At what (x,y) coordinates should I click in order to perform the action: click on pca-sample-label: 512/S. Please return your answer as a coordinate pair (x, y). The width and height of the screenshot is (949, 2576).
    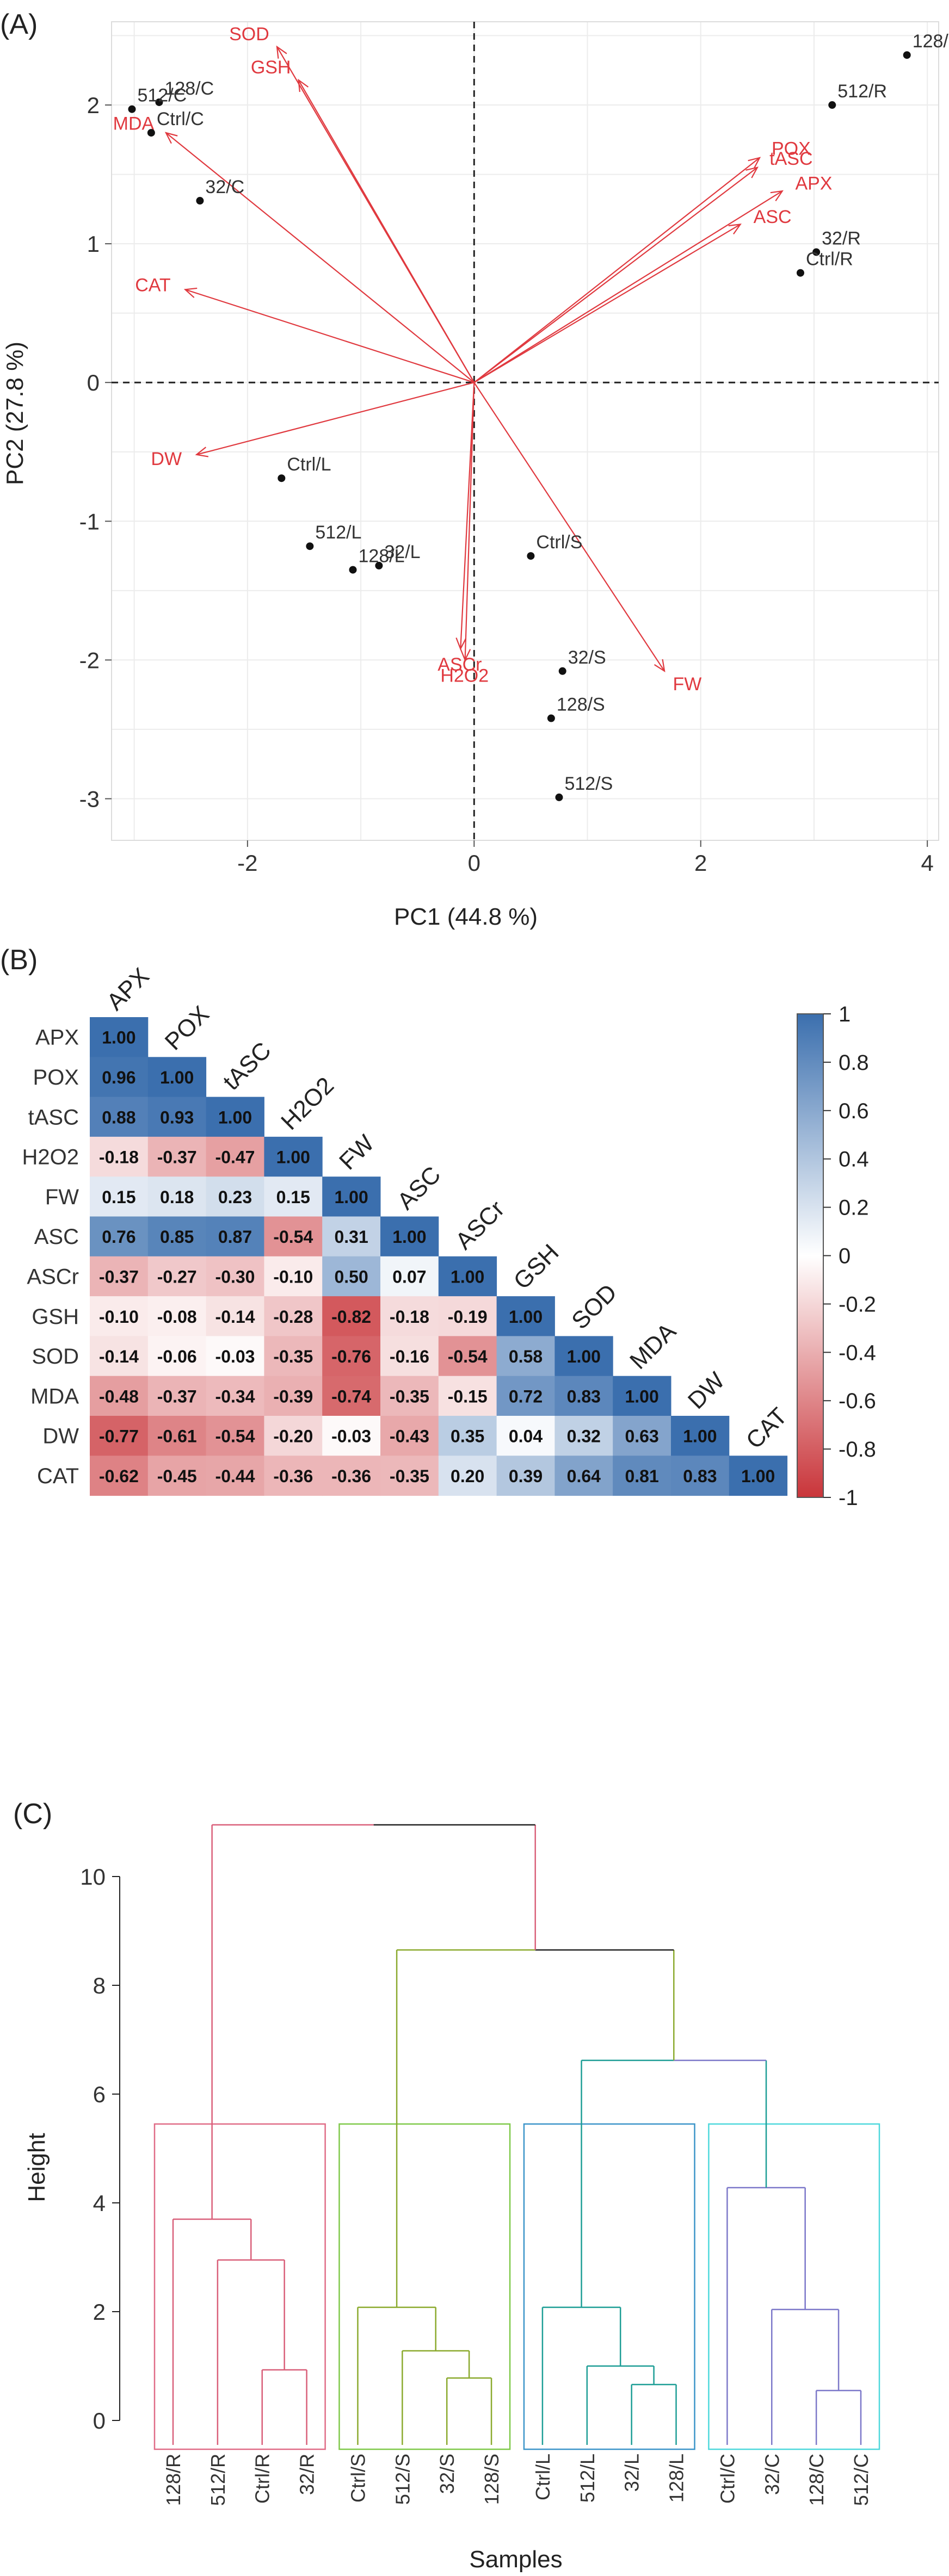
    Looking at the image, I should click on (588, 783).